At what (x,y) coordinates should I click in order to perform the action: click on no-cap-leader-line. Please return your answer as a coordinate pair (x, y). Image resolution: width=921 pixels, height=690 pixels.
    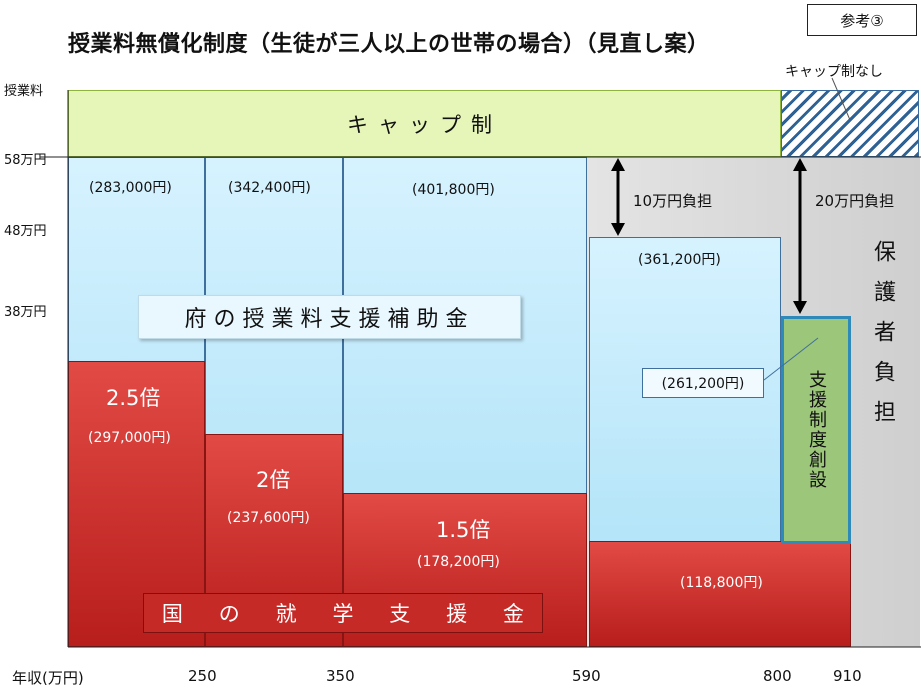
    Looking at the image, I should click on (841, 99).